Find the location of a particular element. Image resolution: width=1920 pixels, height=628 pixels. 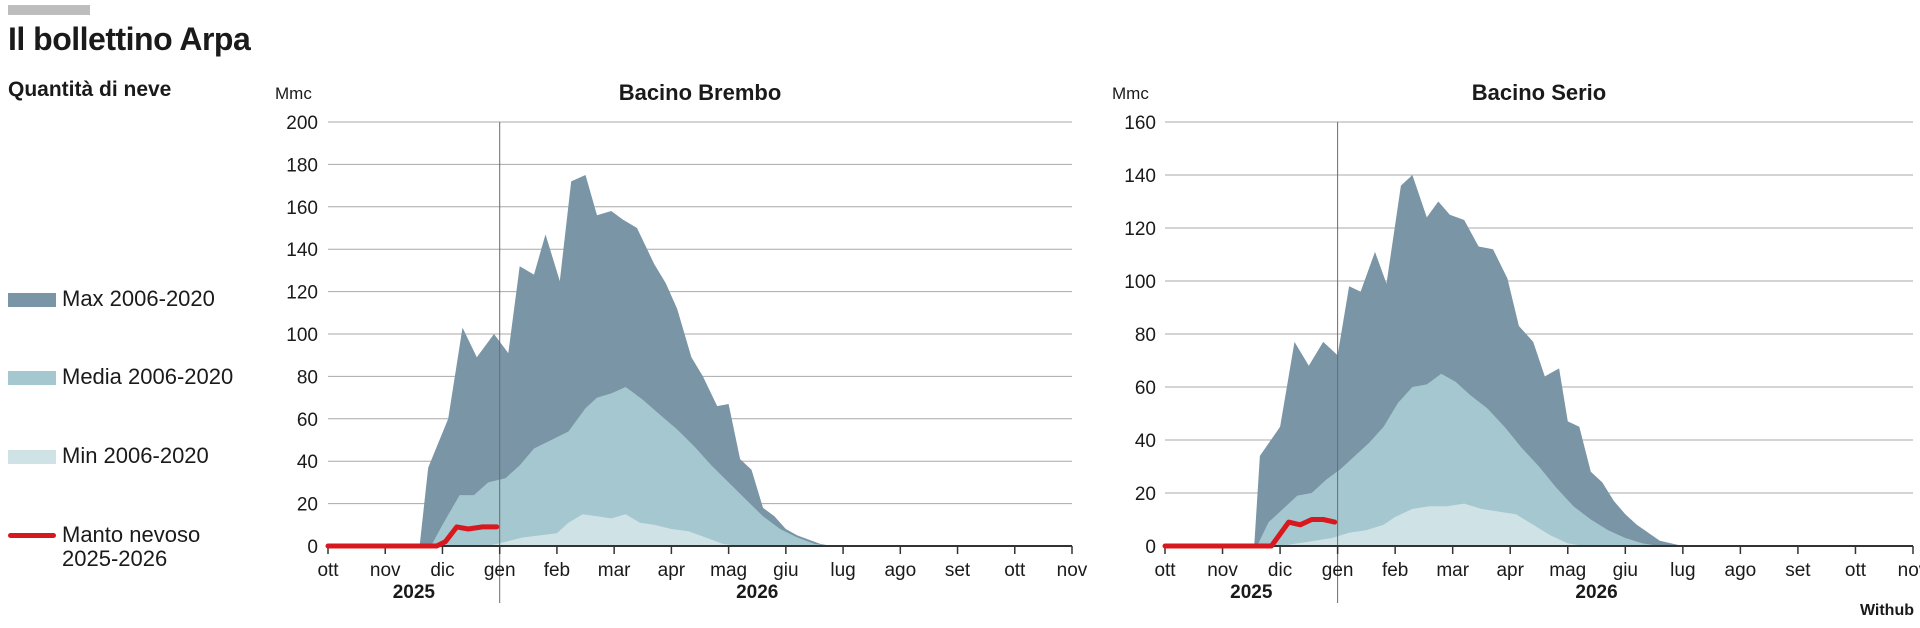

legend-label-min: Min 2006-2020 is located at coordinates (135, 455).